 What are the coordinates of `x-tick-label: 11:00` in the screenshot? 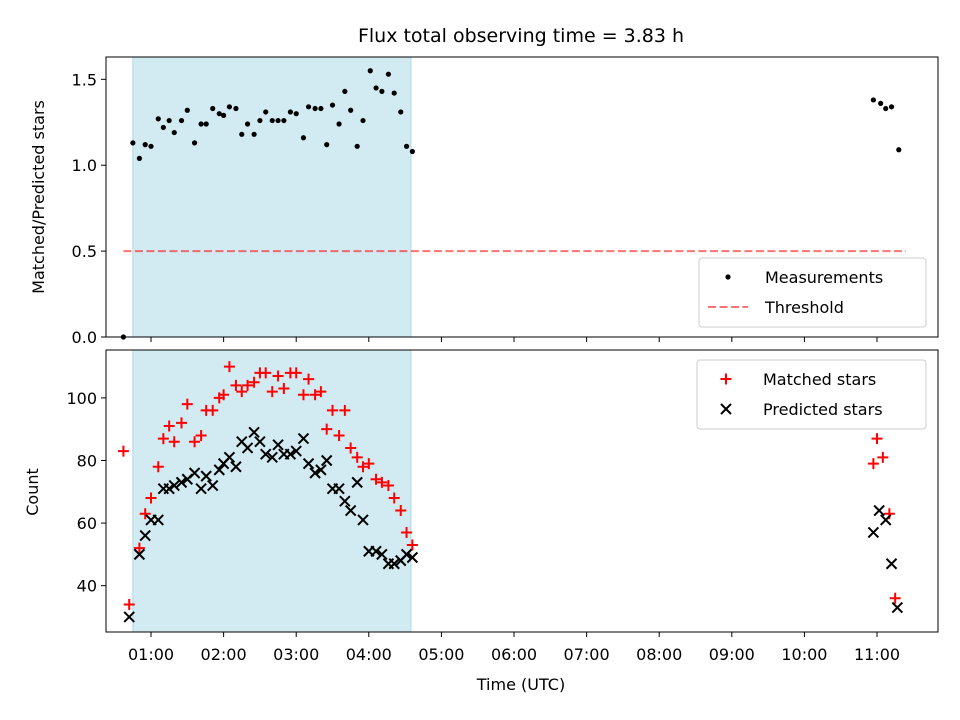 It's located at (877, 654).